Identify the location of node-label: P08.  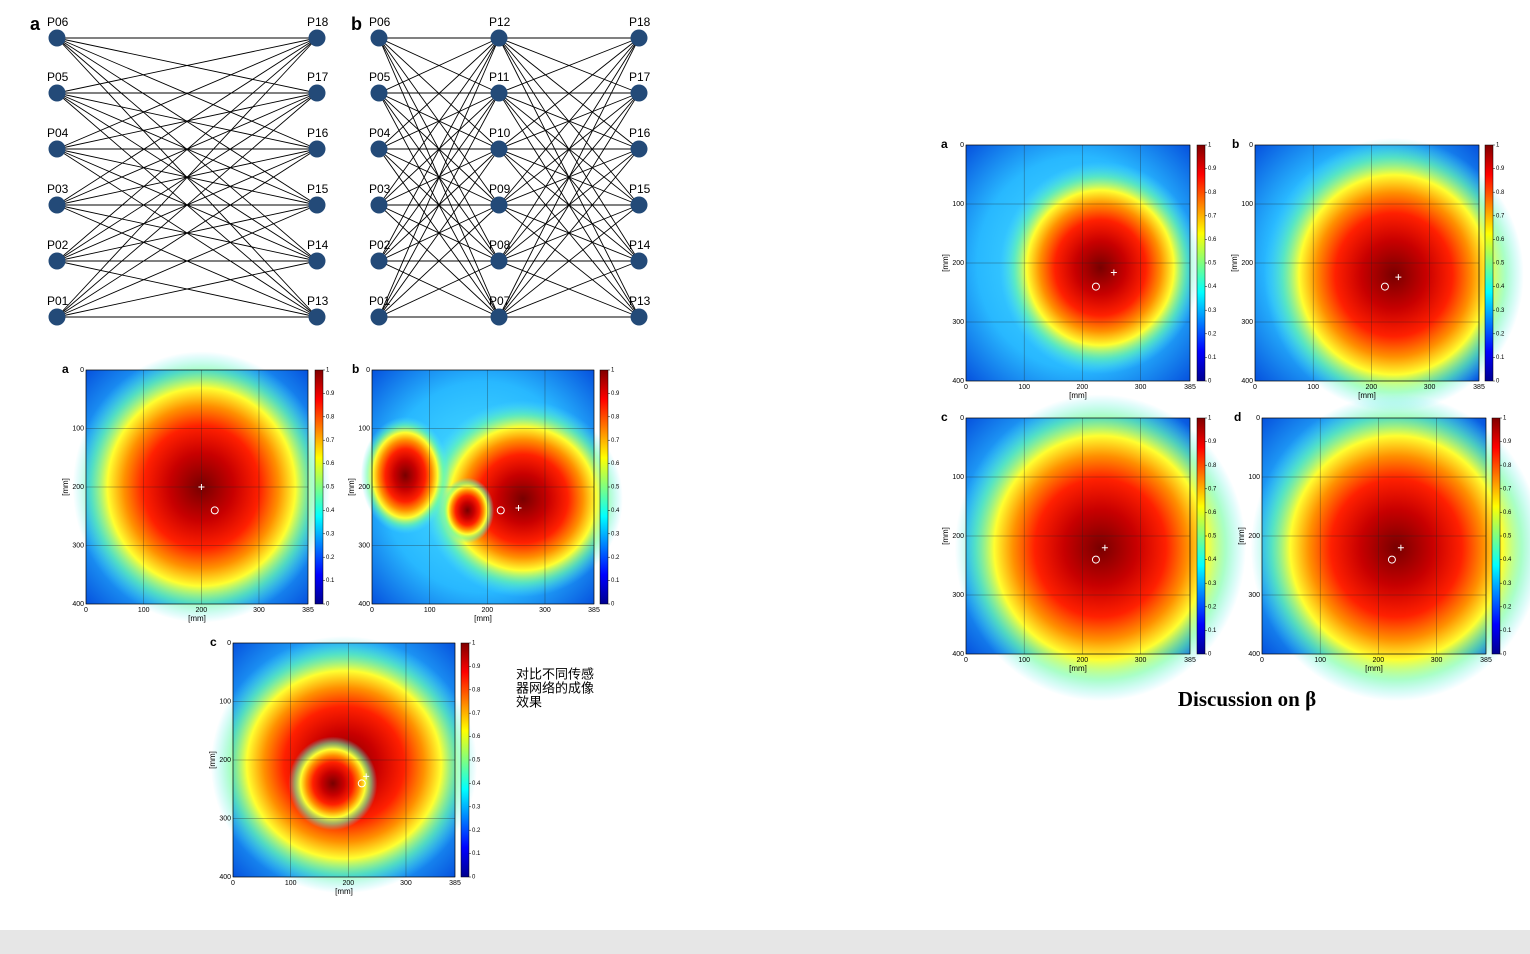
(500, 245).